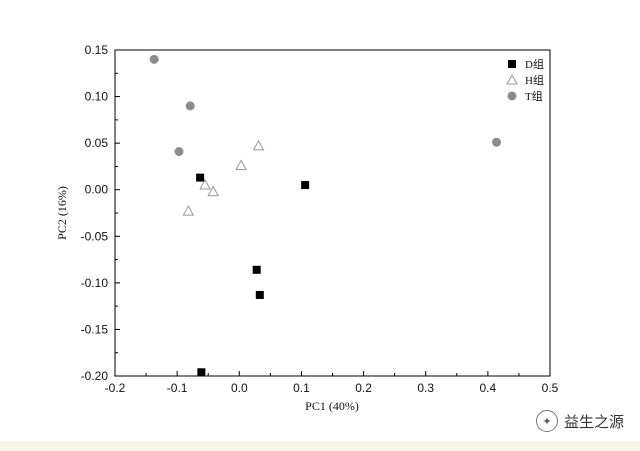  What do you see at coordinates (97, 97) in the screenshot?
I see `y-tick-label: 0.10` at bounding box center [97, 97].